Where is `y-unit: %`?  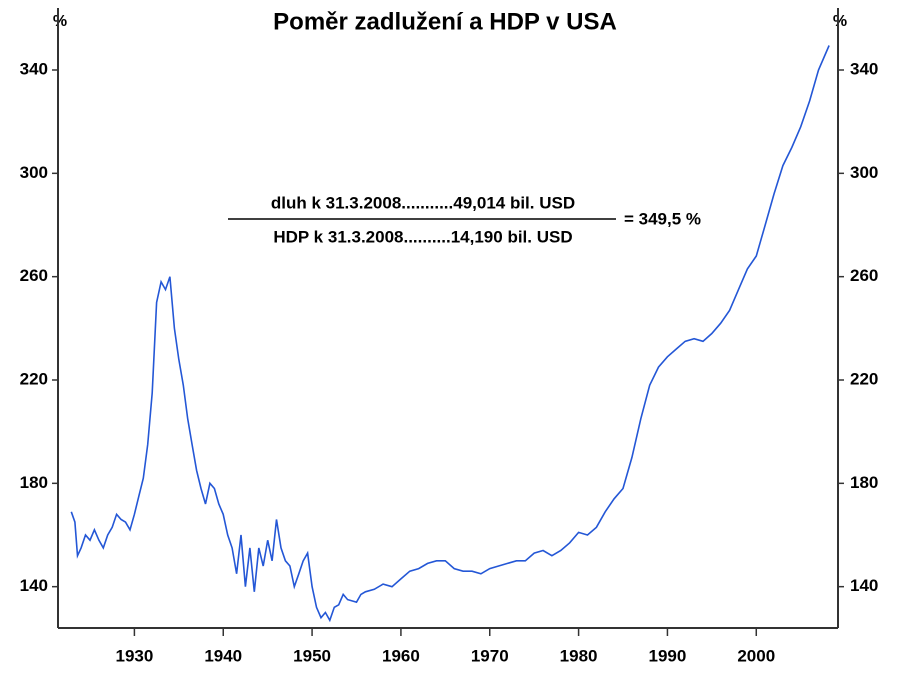
y-unit: % is located at coordinates (60, 21).